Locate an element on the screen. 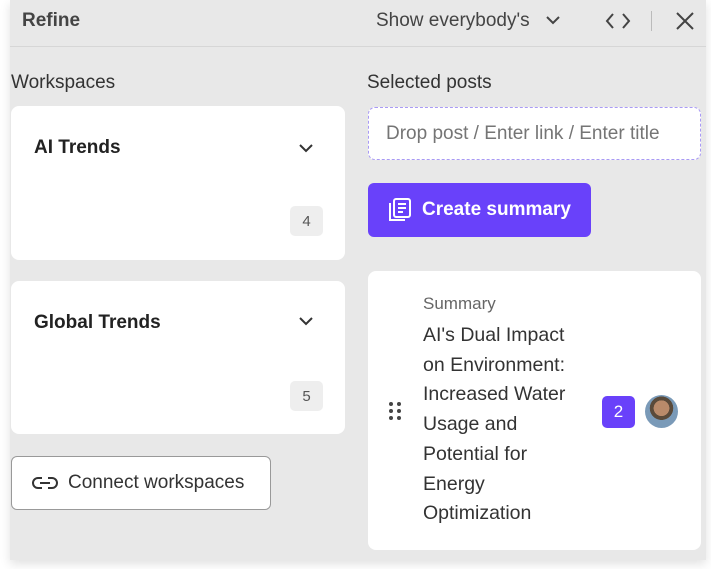 The width and height of the screenshot is (711, 569). documents-icon is located at coordinates (400, 209).